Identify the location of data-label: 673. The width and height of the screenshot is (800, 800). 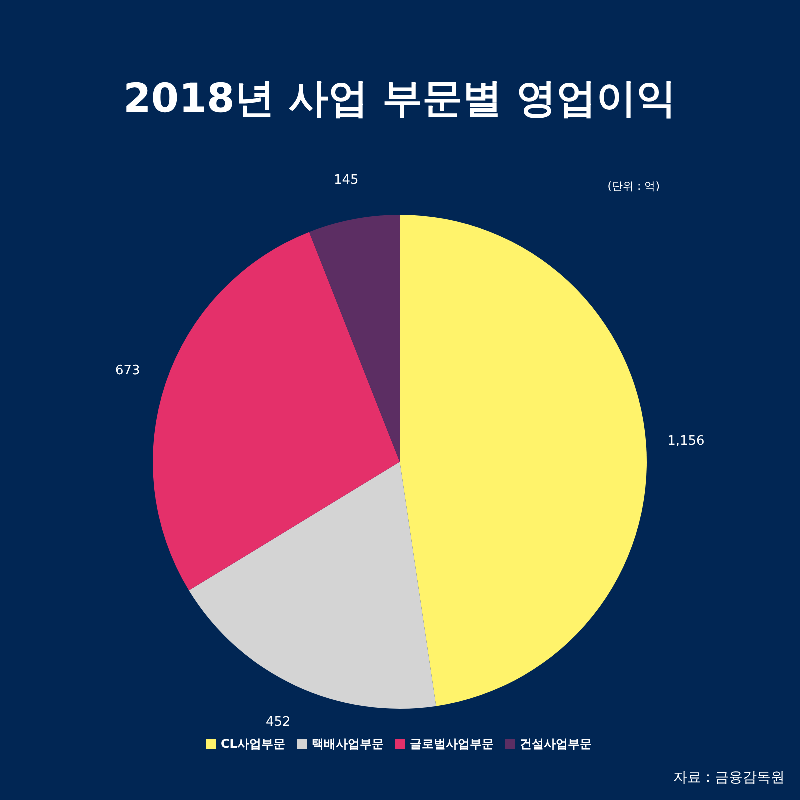
(127, 371).